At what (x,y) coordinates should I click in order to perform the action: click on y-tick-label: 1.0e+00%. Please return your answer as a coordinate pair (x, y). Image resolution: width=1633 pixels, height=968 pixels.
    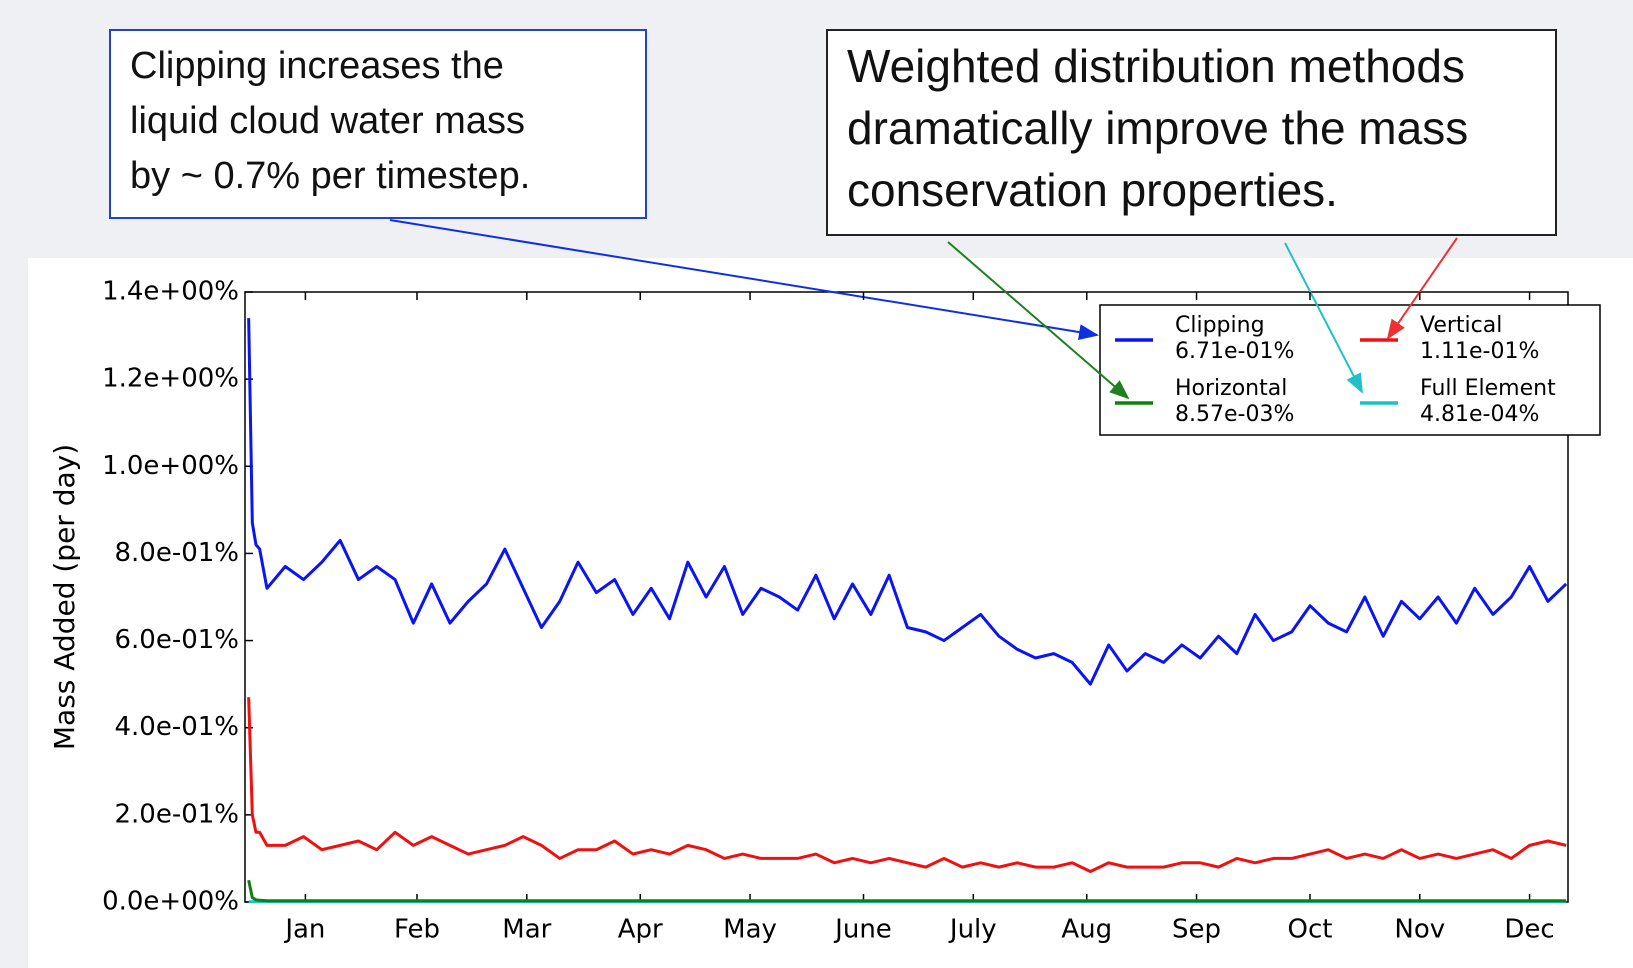
    Looking at the image, I should click on (170, 466).